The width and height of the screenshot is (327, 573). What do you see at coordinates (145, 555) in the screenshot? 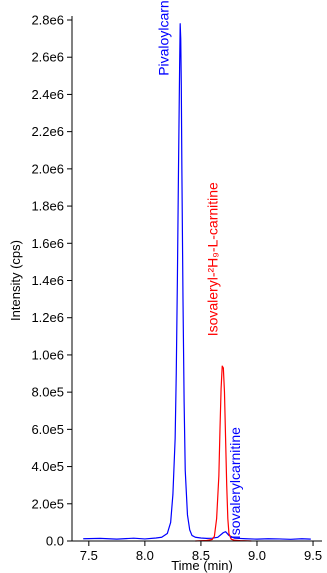
I see `x-tick-label: 8.0` at bounding box center [145, 555].